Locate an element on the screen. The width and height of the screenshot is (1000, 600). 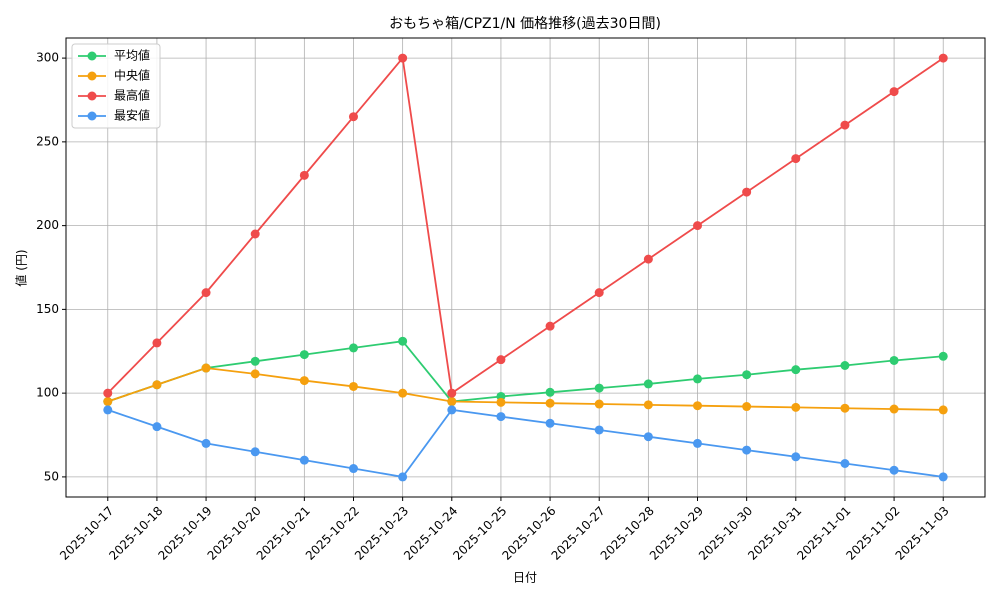
y-tick-label: 300 is located at coordinates (47, 58).